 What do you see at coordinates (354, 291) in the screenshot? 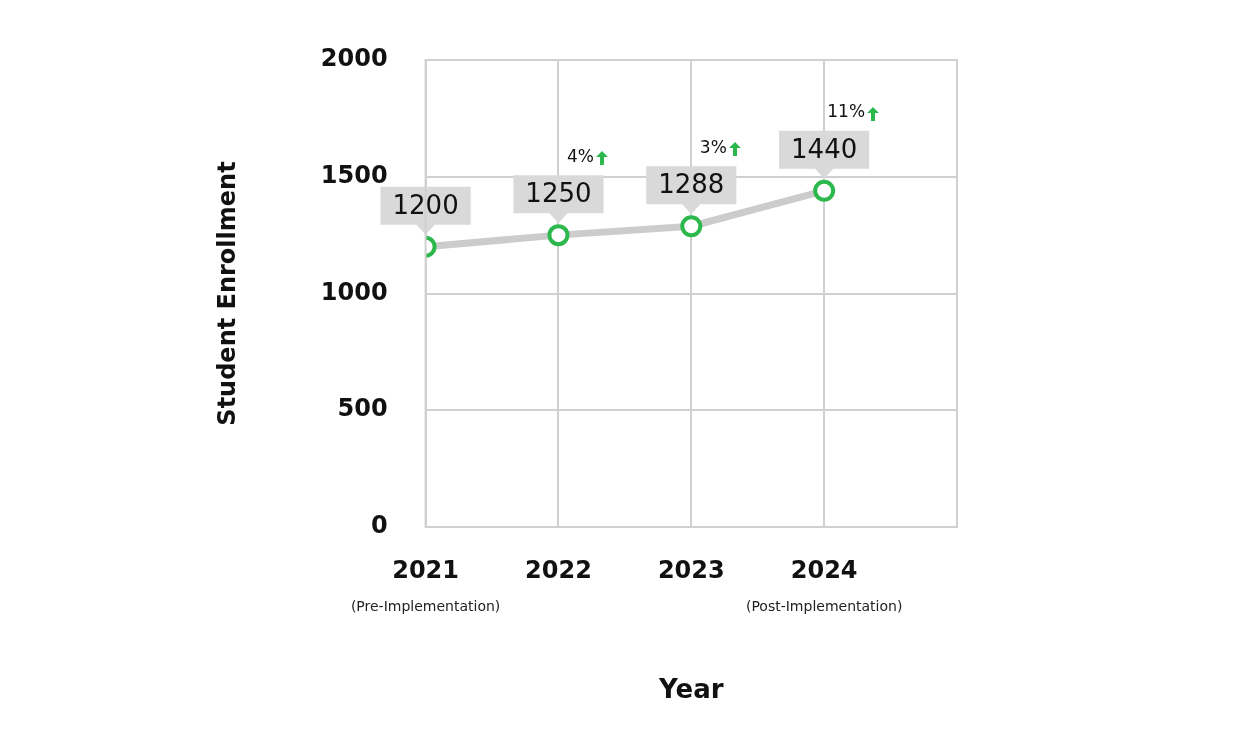
I see `y-tick-label: 1000` at bounding box center [354, 291].